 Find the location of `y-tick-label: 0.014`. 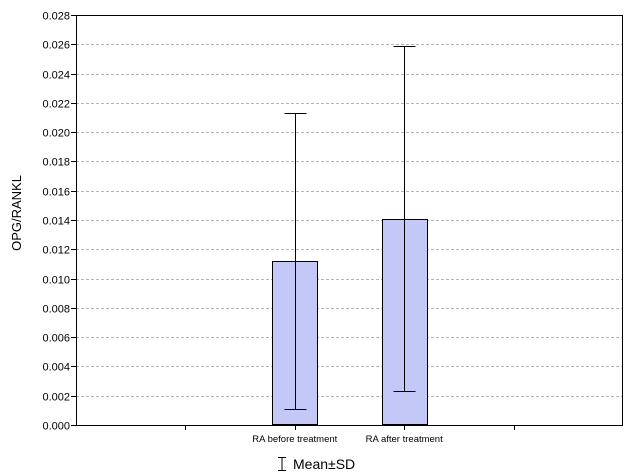

y-tick-label: 0.014 is located at coordinates (56, 222).